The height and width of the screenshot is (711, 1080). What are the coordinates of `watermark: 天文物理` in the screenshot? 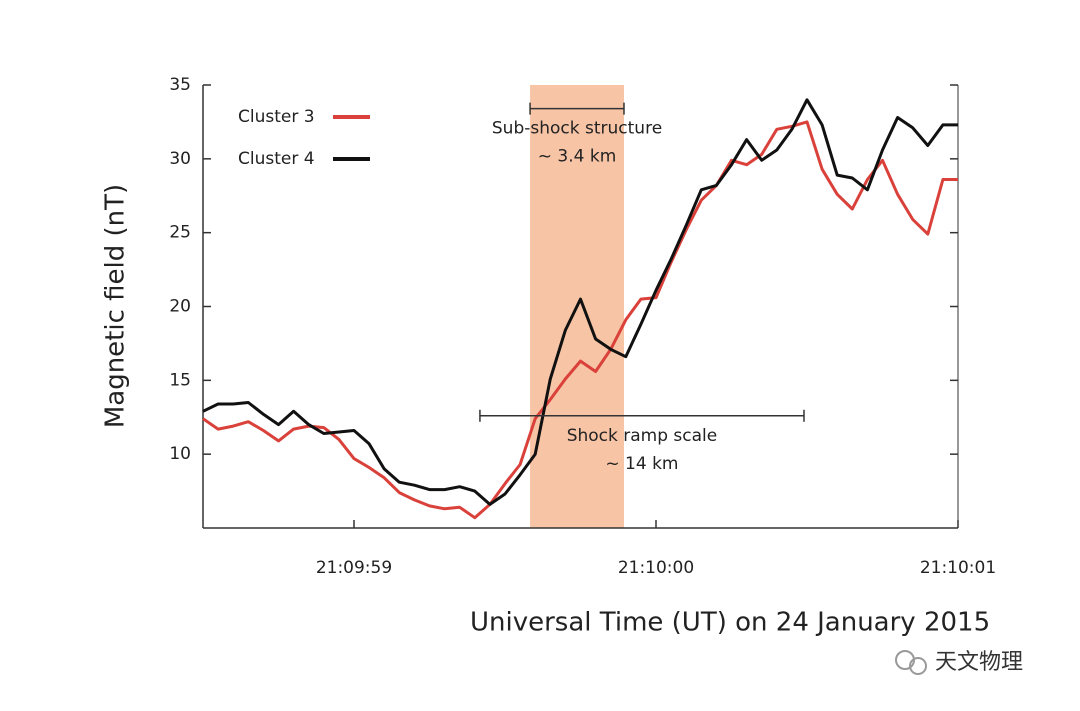 It's located at (959, 662).